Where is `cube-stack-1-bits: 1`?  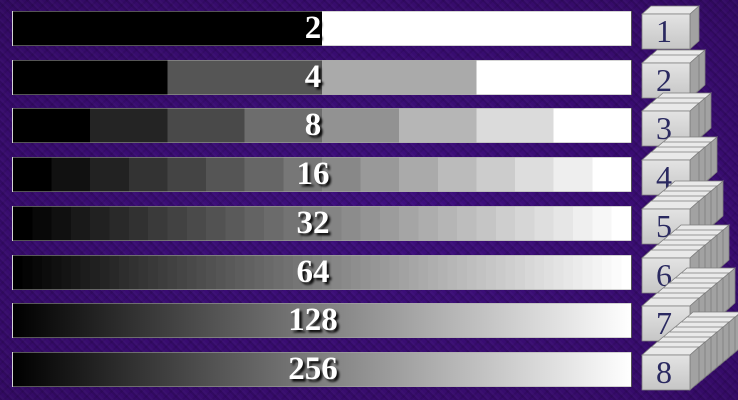
cube-stack-1-bits: 1 is located at coordinates (670, 27).